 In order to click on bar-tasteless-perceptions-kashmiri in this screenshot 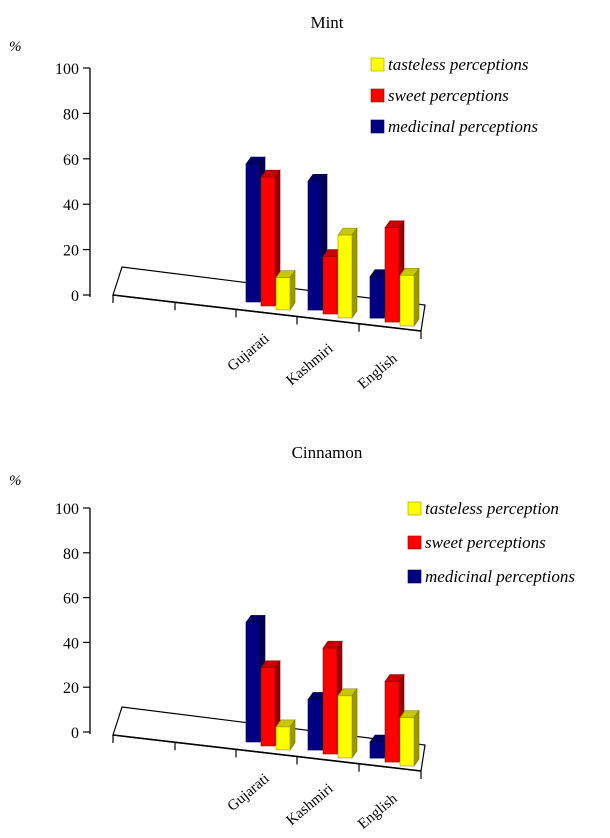, I will do `click(347, 273)`.